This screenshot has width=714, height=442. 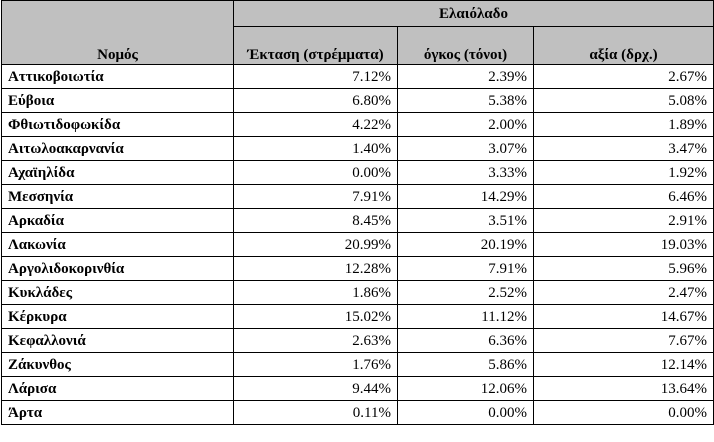 I want to click on prefecture-name: Άρτα, so click(x=117, y=412).